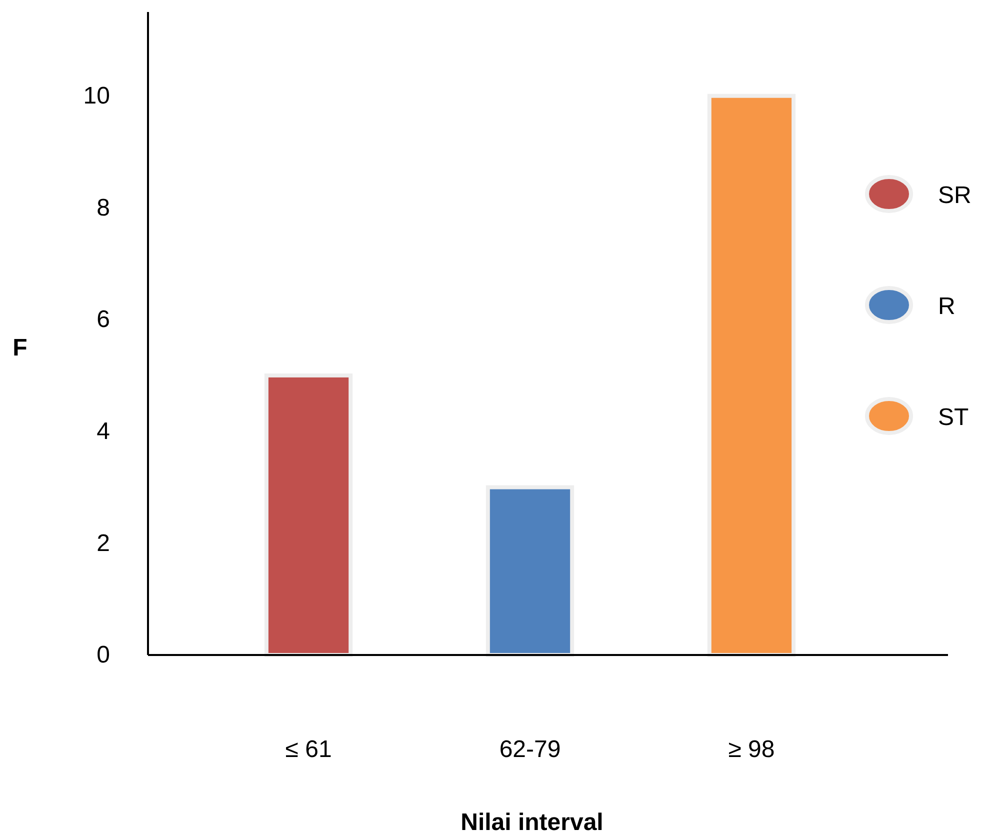  I want to click on x-tick-label: 62-79, so click(530, 750).